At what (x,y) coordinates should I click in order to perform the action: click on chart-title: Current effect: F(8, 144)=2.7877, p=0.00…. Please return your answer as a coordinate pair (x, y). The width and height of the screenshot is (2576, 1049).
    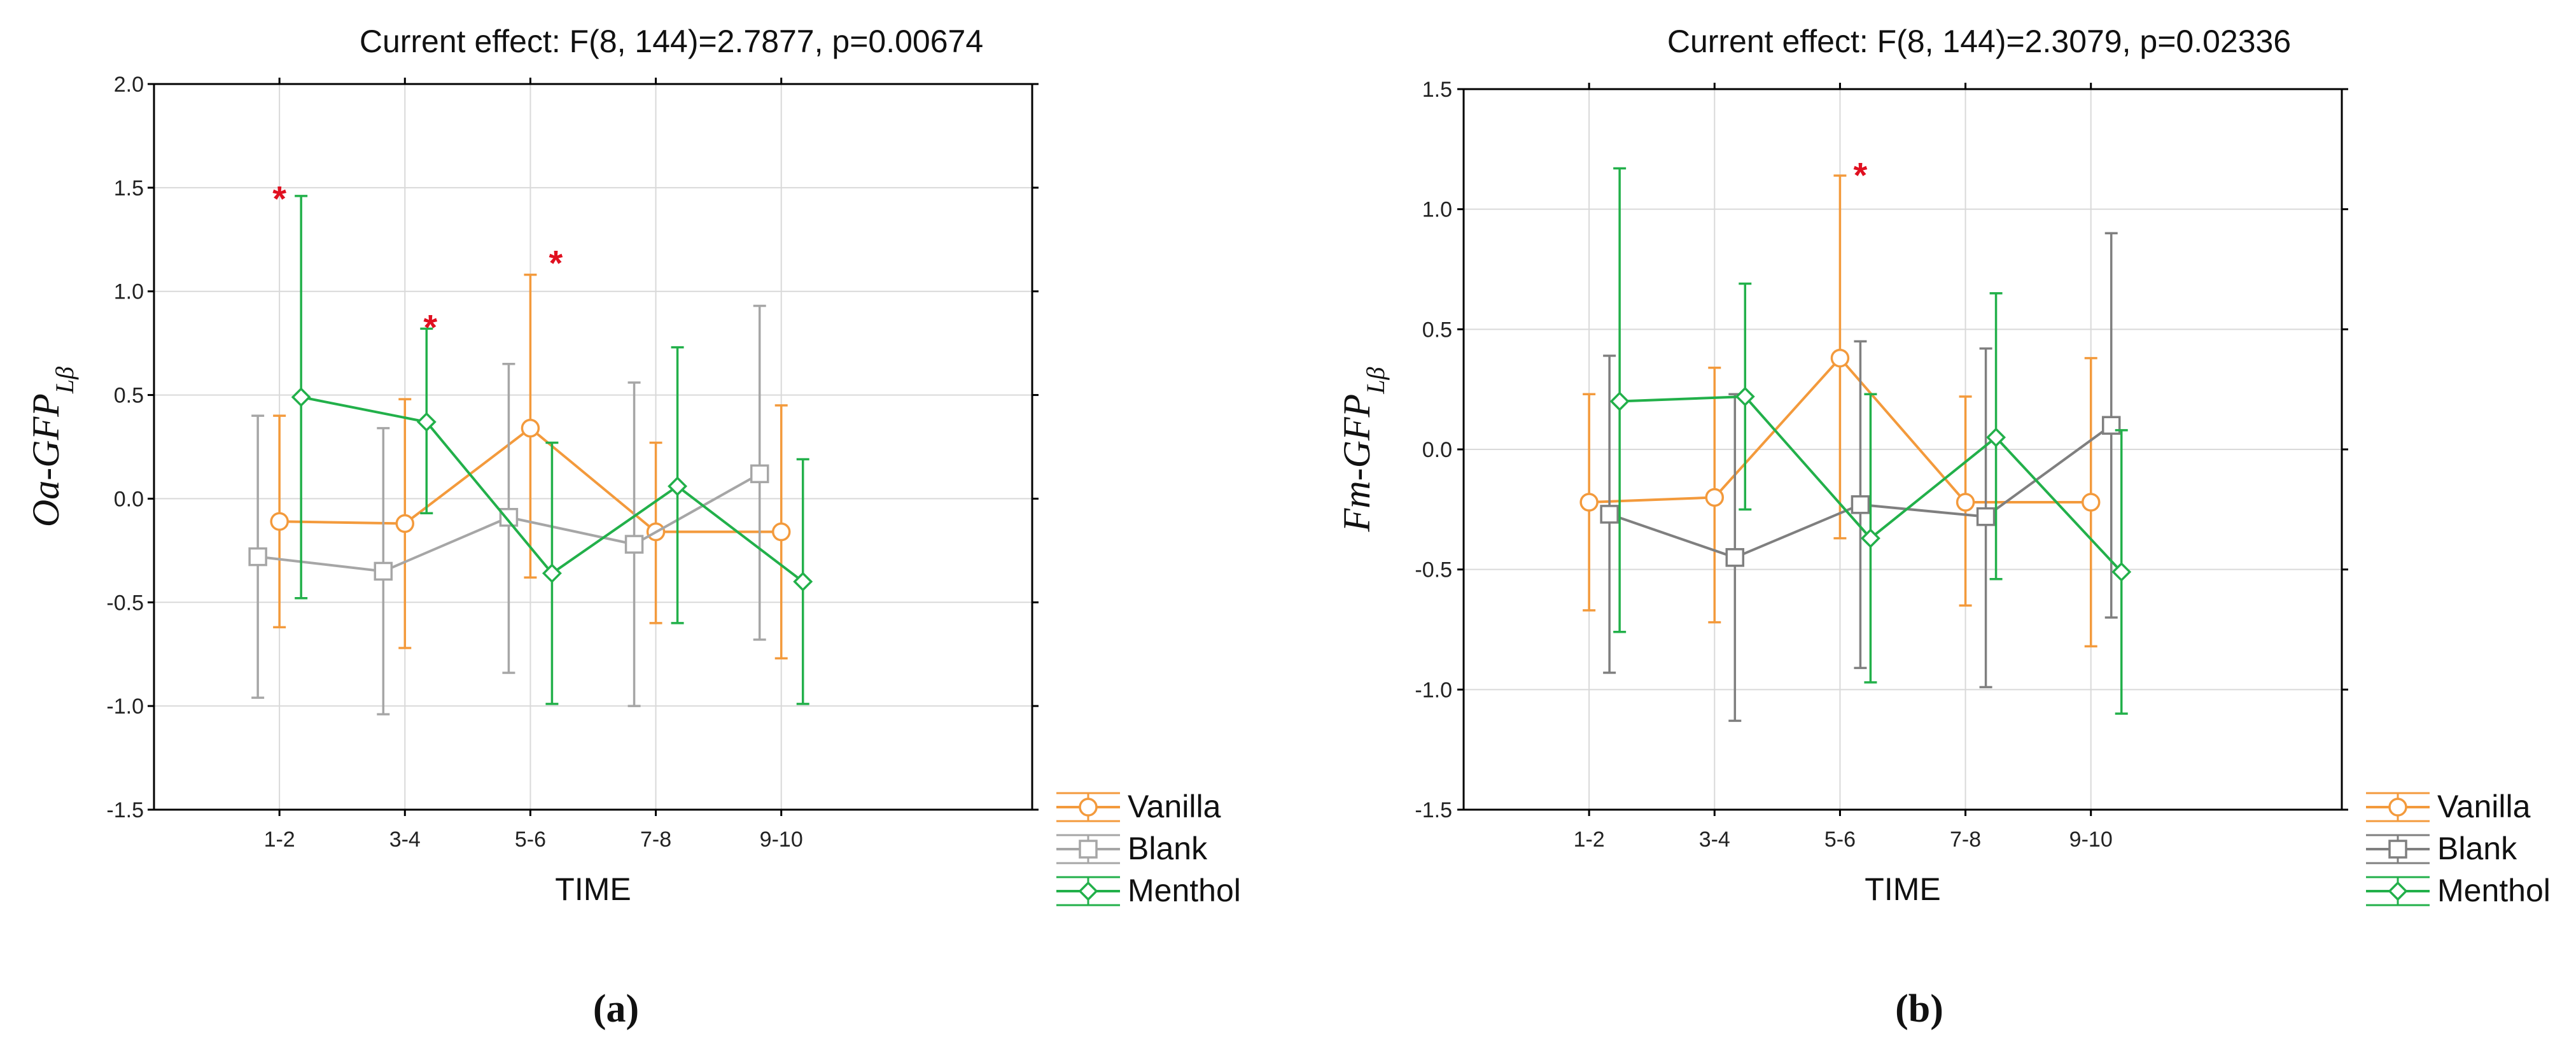
    Looking at the image, I should click on (671, 41).